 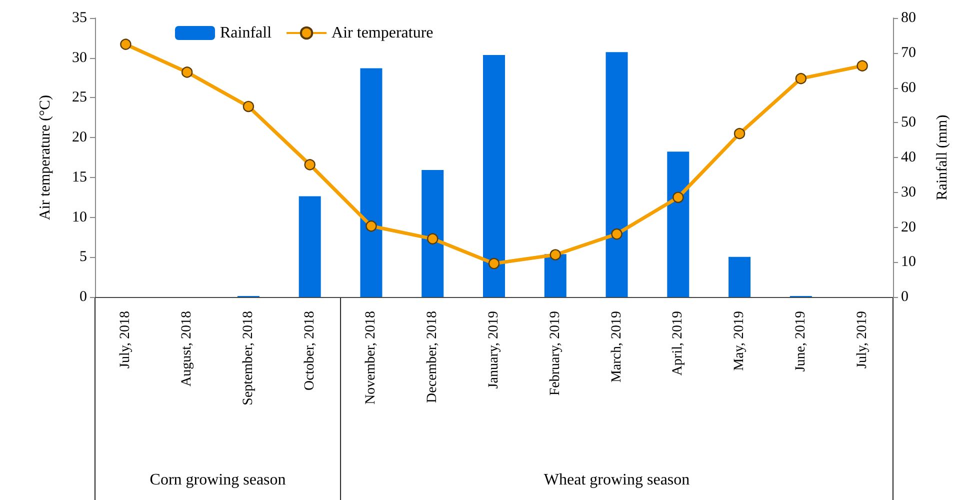 What do you see at coordinates (800, 341) in the screenshot?
I see `x-tick-label: June, 2019` at bounding box center [800, 341].